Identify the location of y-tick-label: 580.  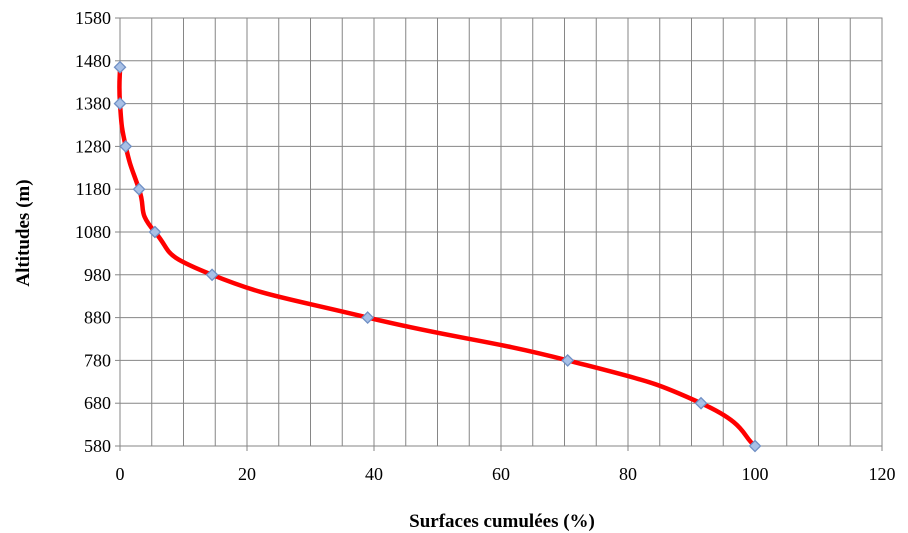
(97, 446).